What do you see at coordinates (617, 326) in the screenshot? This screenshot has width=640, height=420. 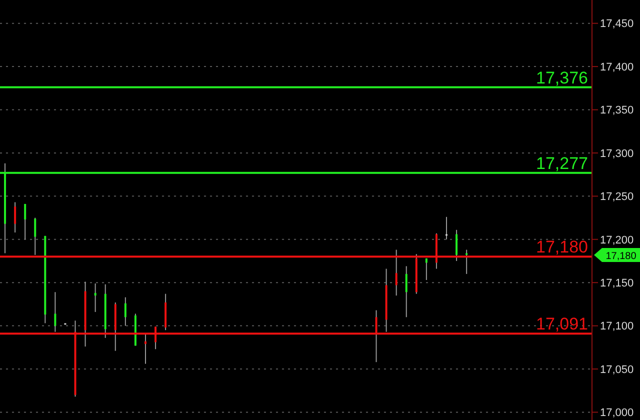 I see `y-tick-label: 17,100` at bounding box center [617, 326].